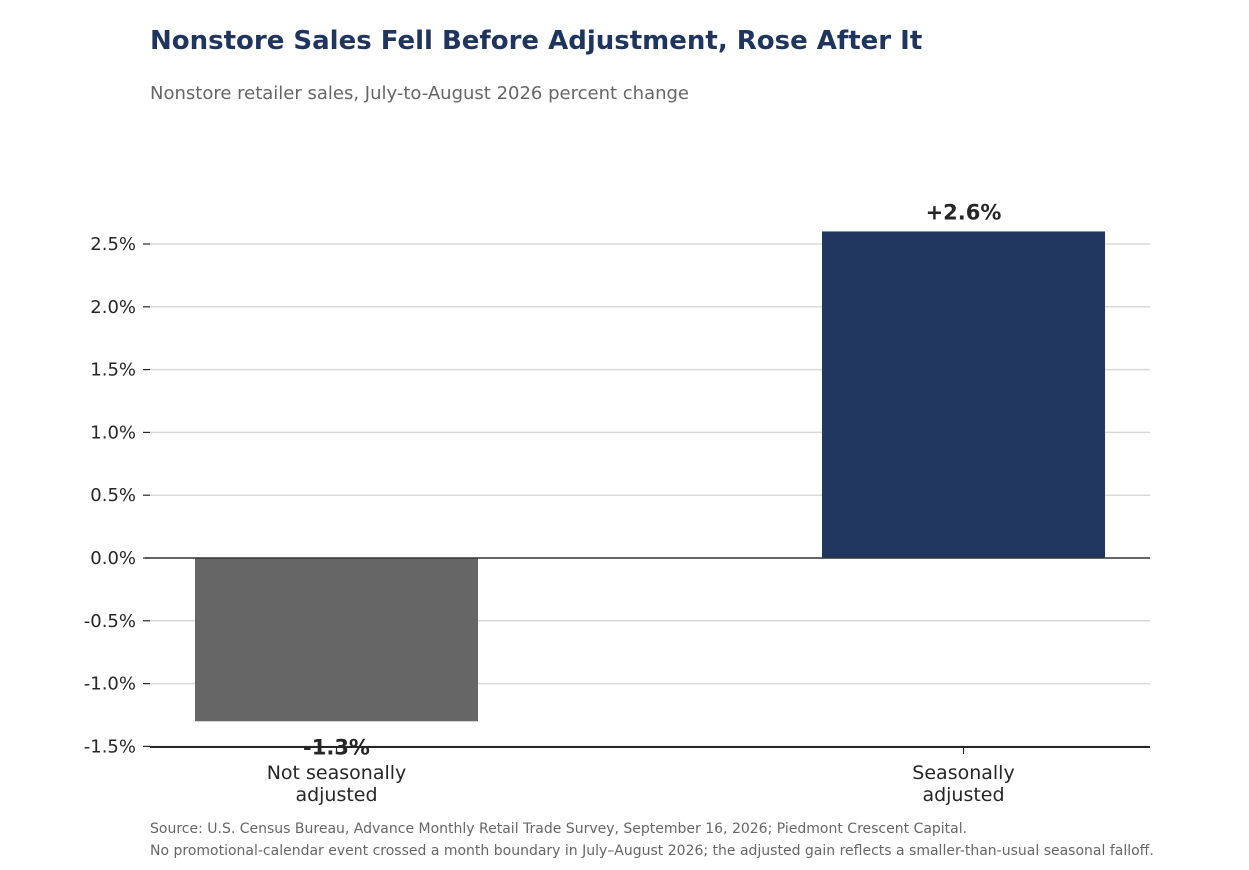  I want to click on y-tick-label: -0.5%, so click(110, 621).